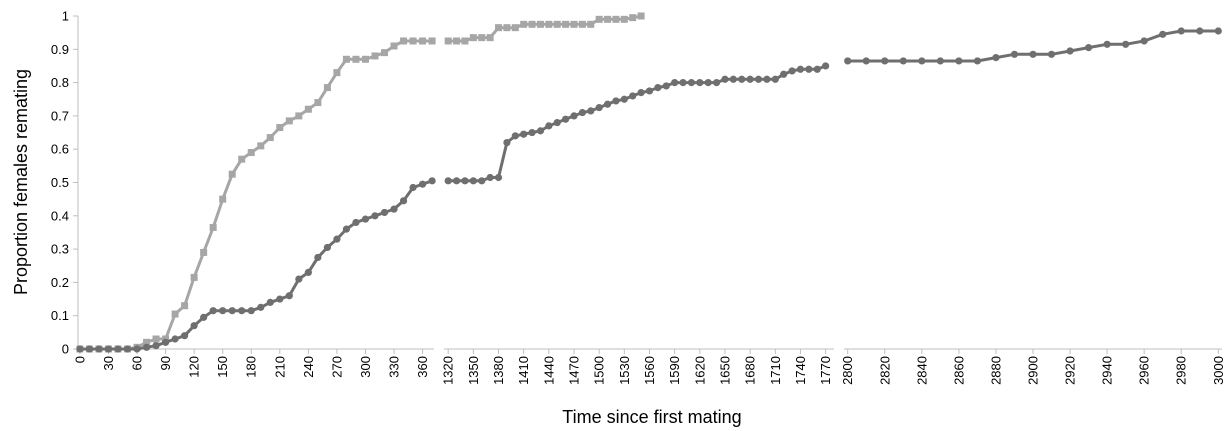 This screenshot has width=1228, height=431. Describe the element at coordinates (308, 367) in the screenshot. I see `x-tick-label: 240` at that location.